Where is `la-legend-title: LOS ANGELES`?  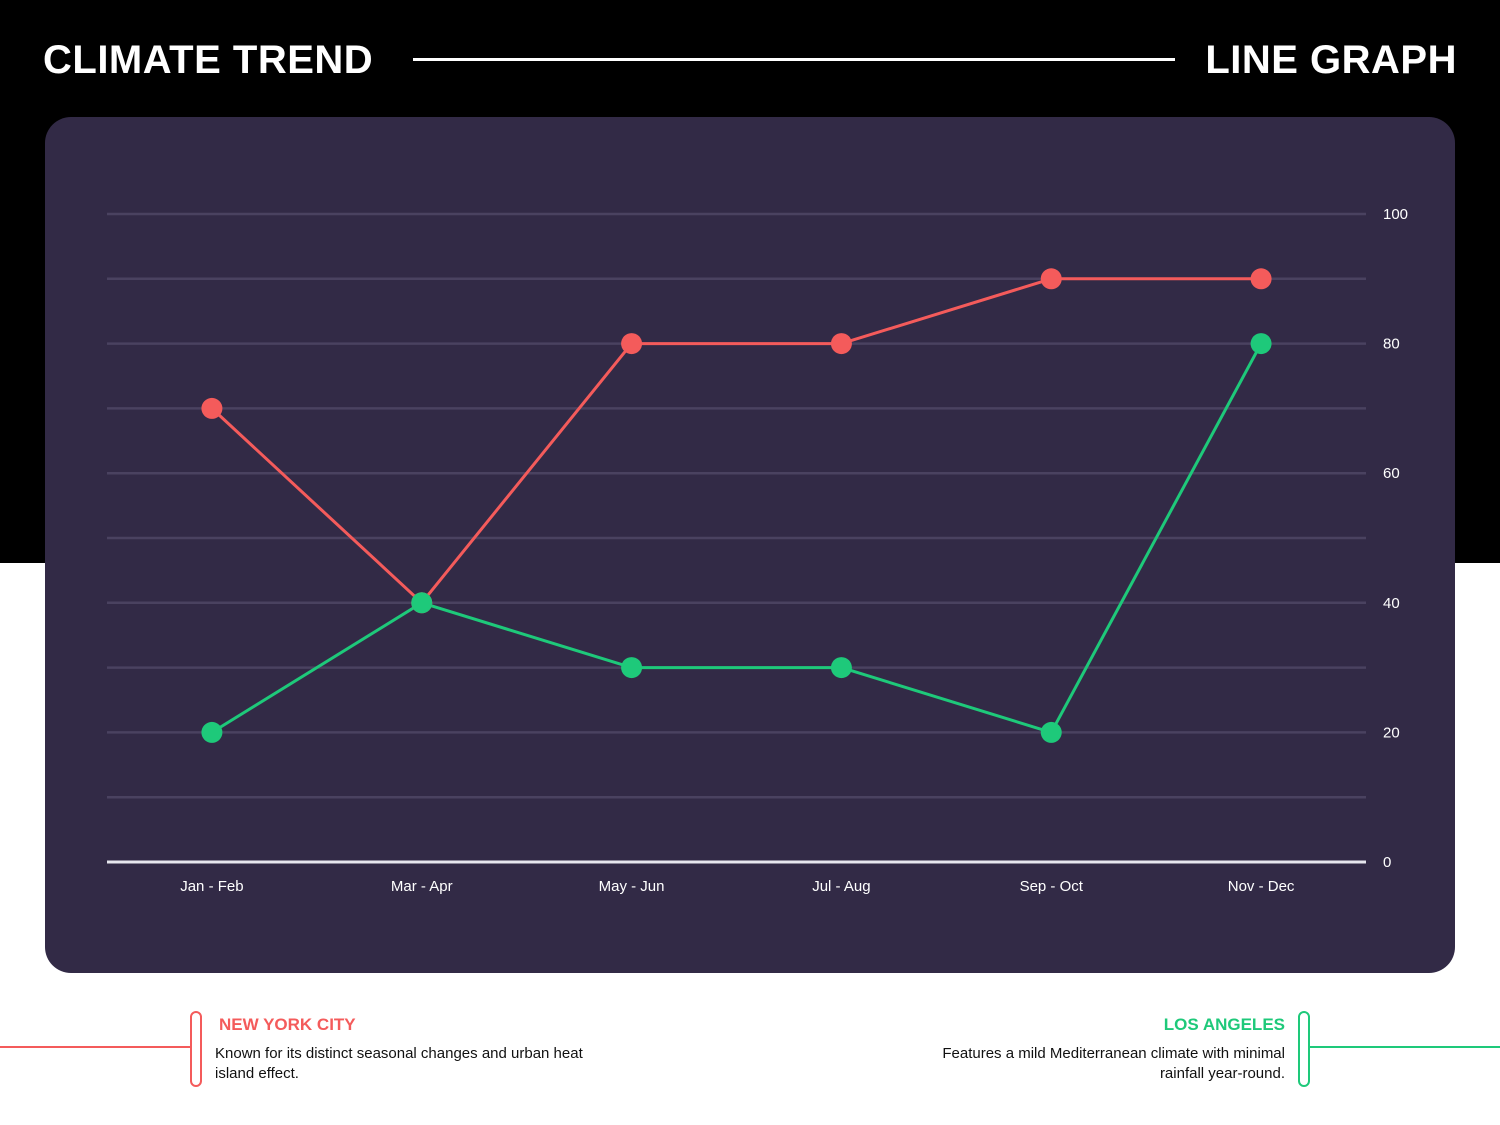 la-legend-title: LOS ANGELES is located at coordinates (1224, 1024).